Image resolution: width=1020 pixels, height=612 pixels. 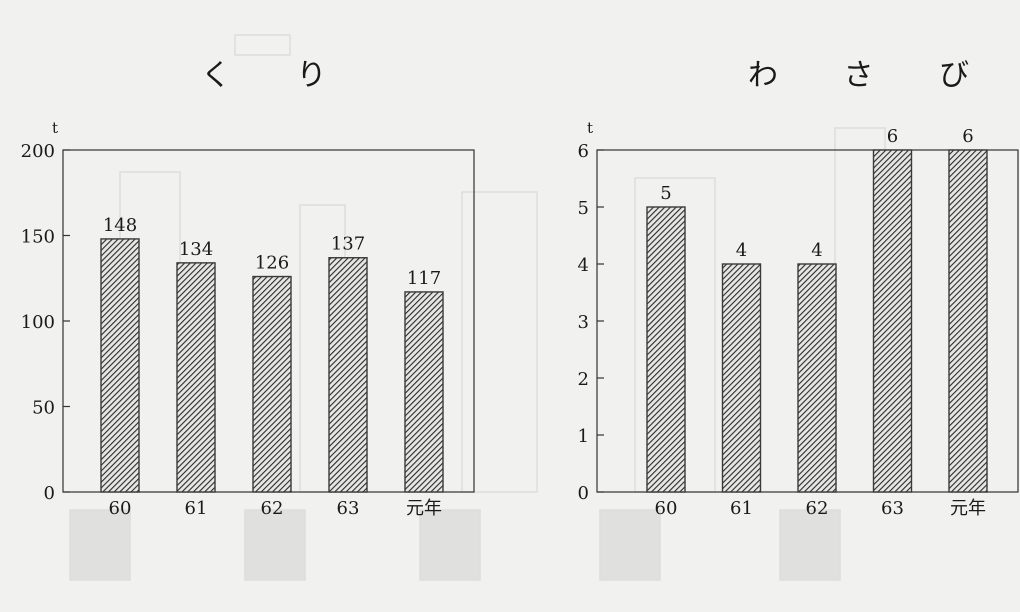 What do you see at coordinates (583, 379) in the screenshot?
I see `y-tick-label: 2` at bounding box center [583, 379].